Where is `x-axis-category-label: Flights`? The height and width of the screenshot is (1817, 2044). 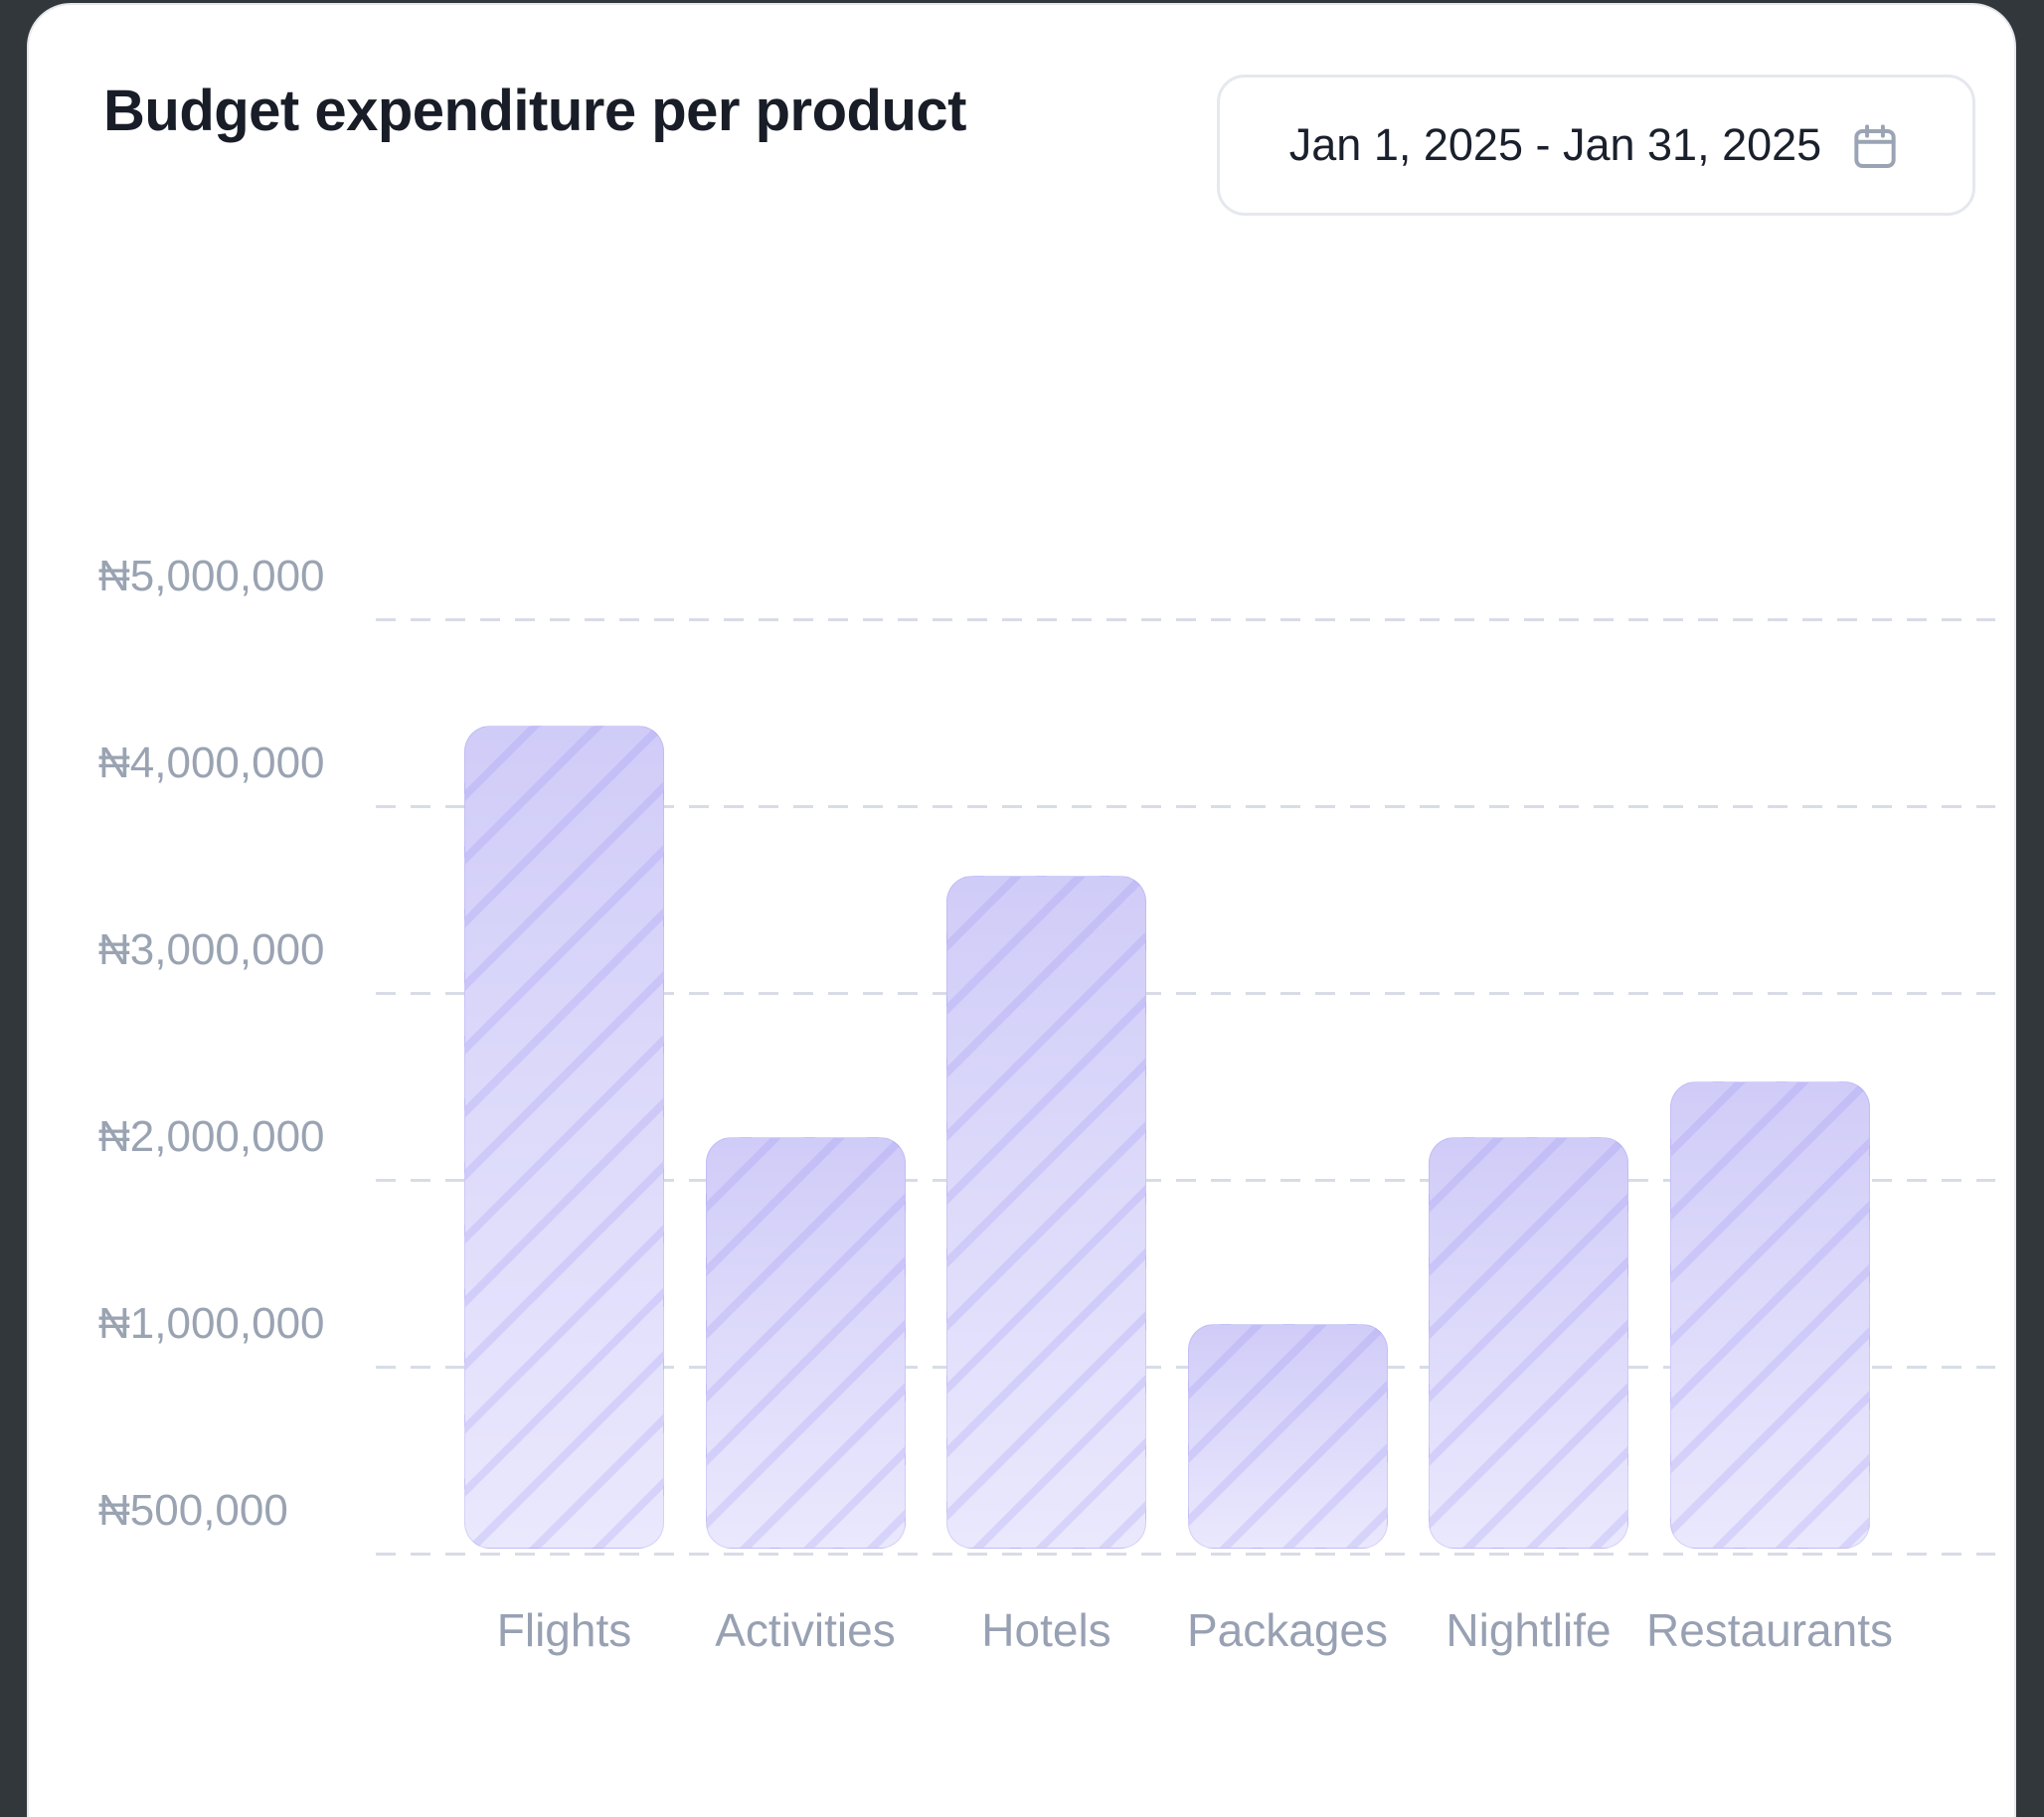 x-axis-category-label: Flights is located at coordinates (564, 1630).